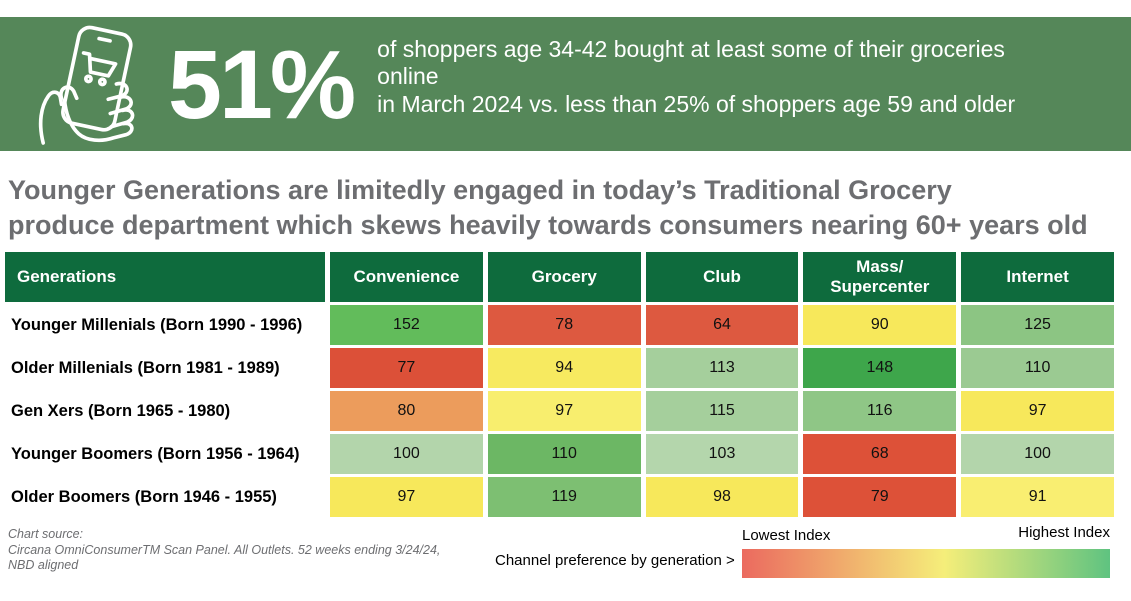  What do you see at coordinates (722, 277) in the screenshot?
I see `column-header-club: Club` at bounding box center [722, 277].